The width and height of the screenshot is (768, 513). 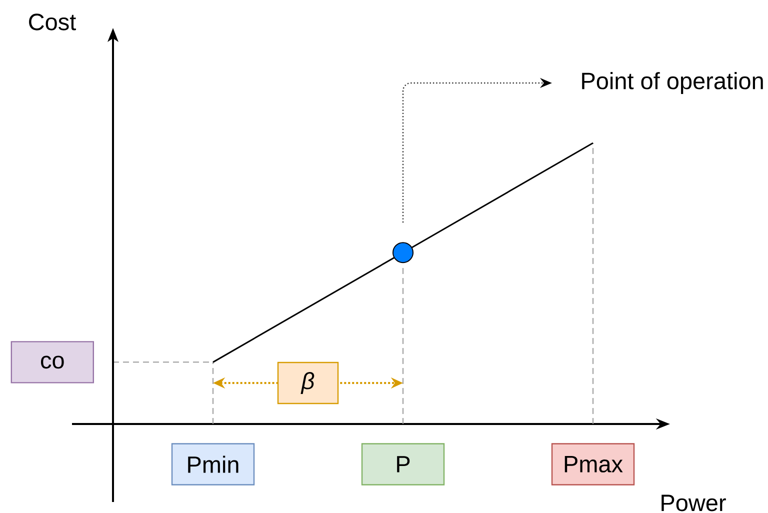 What do you see at coordinates (213, 464) in the screenshot?
I see `x-tick-label: Pmin` at bounding box center [213, 464].